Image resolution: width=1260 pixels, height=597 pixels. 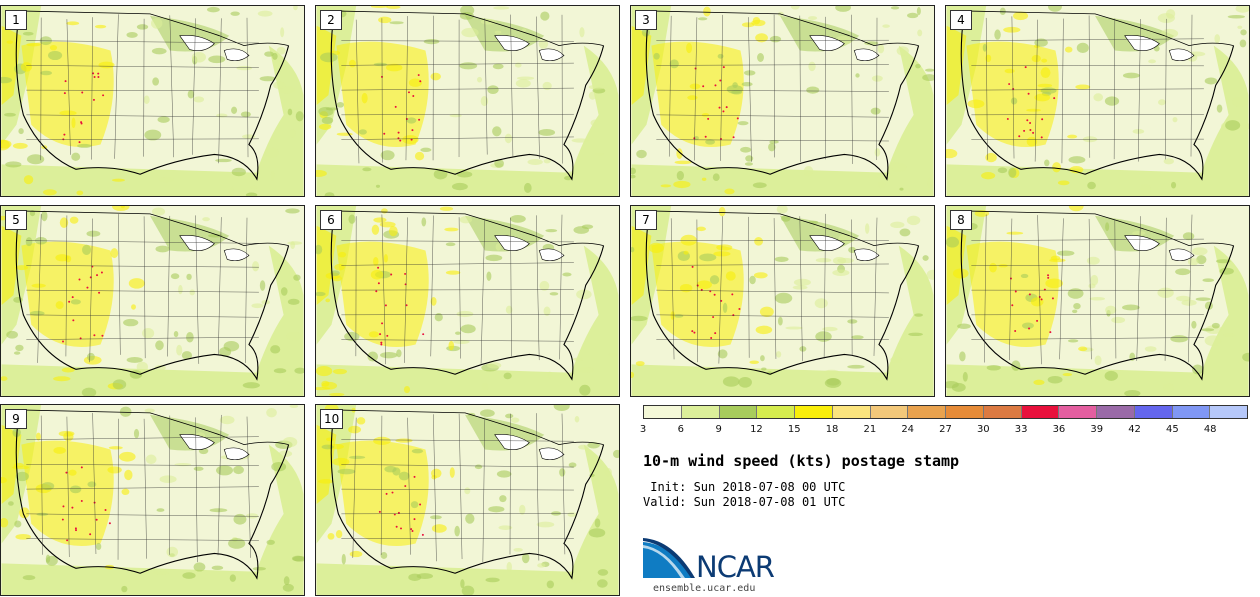 I want to click on colorbar-tick-label: 12, so click(x=756, y=429).